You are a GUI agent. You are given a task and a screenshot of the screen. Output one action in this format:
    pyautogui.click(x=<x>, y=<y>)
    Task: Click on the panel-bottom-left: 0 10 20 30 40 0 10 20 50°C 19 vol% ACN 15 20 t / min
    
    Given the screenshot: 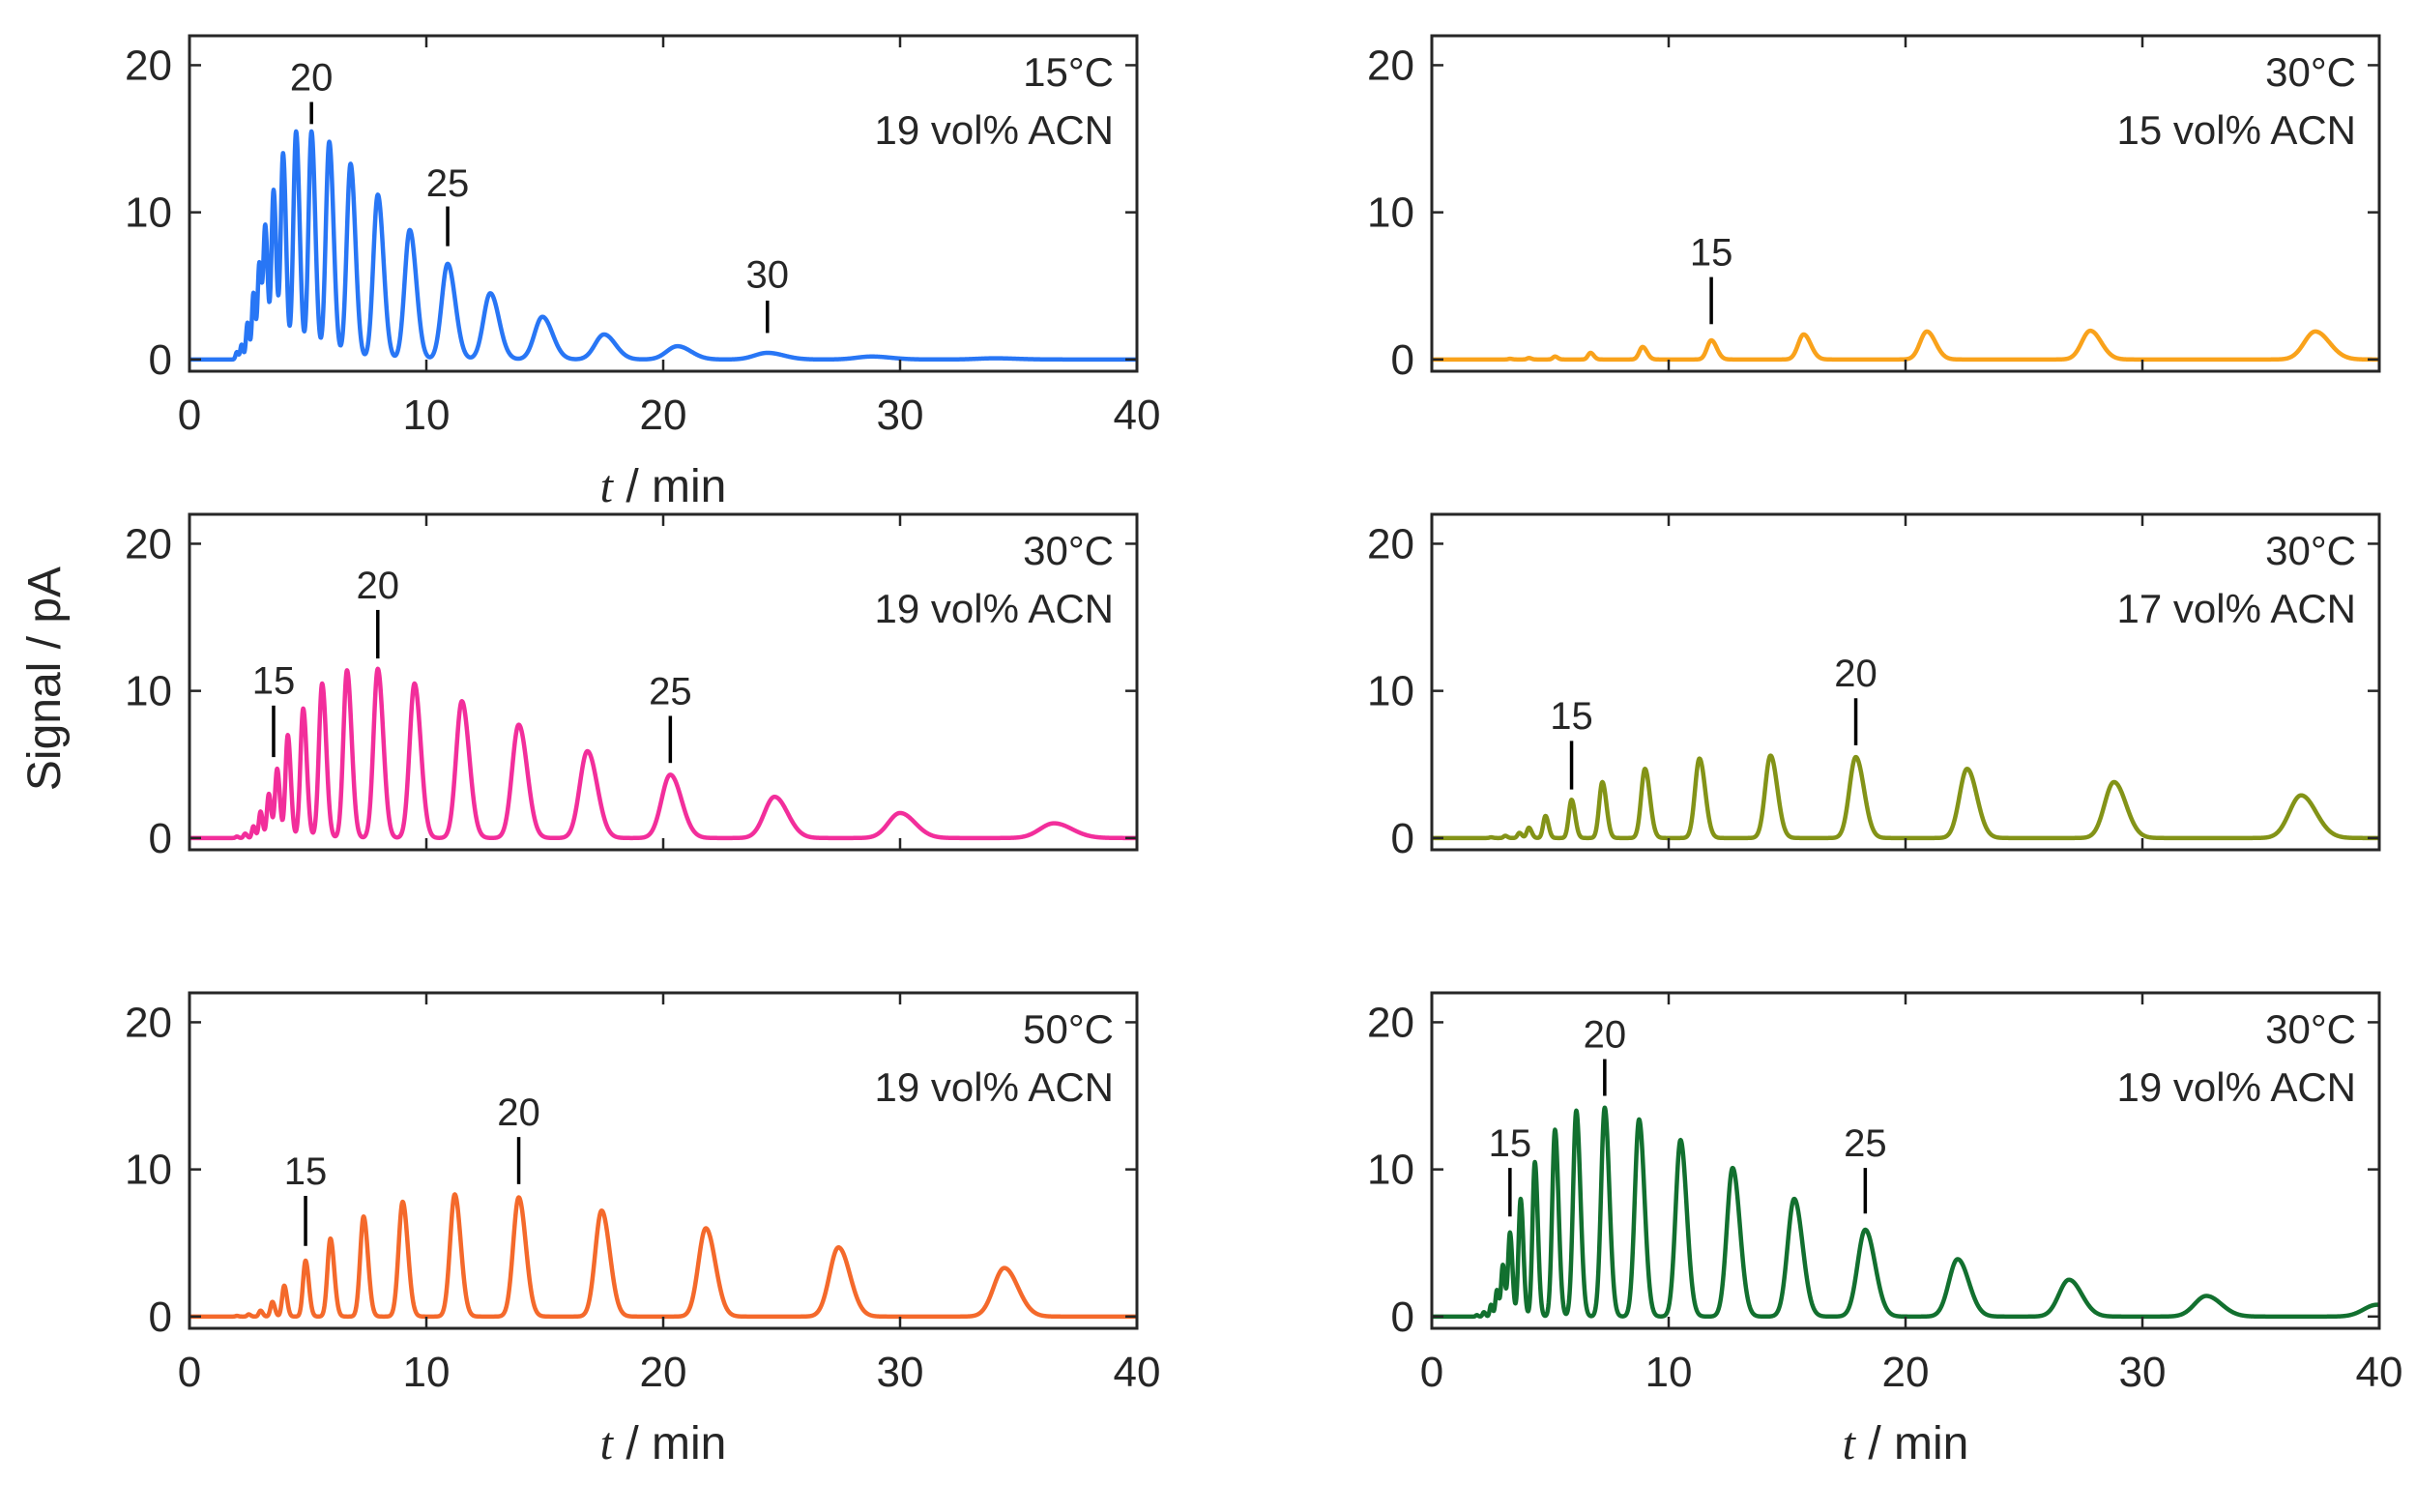 What is the action you would take?
    pyautogui.click(x=643, y=1230)
    